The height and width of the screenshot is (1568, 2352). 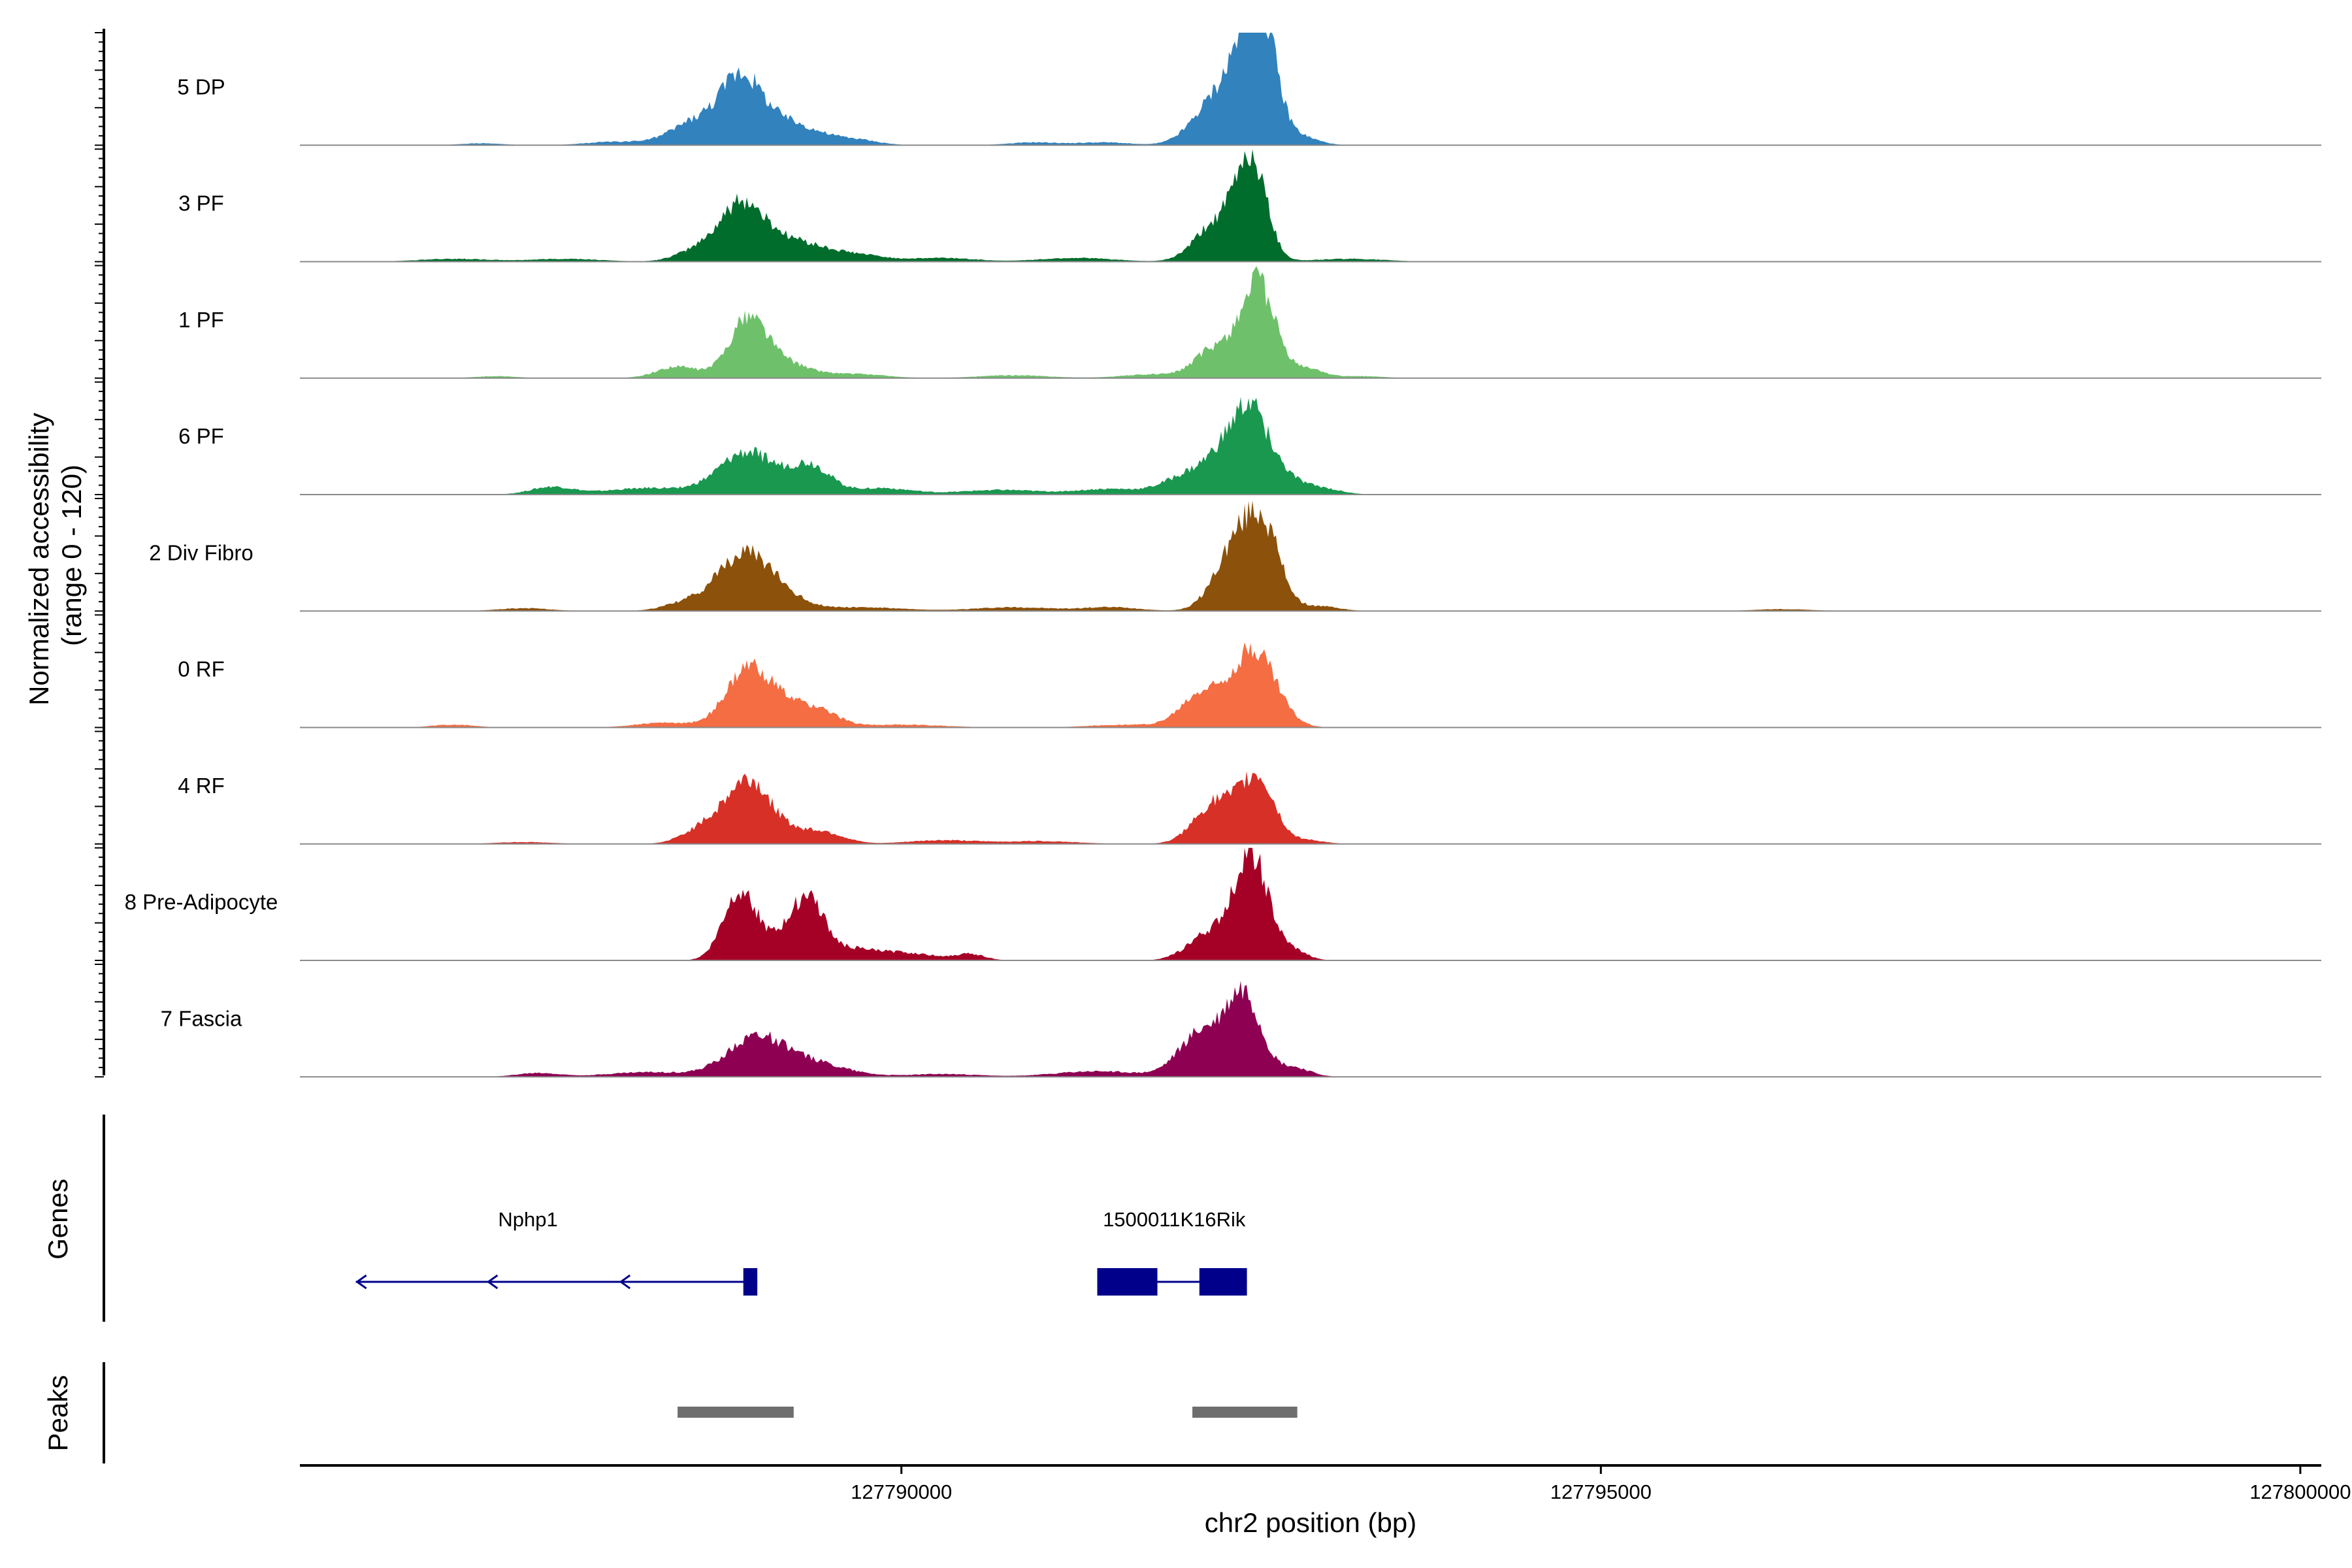 What do you see at coordinates (71, 555) in the screenshot?
I see `y-axis-title-line-2: (range 0 - 120)` at bounding box center [71, 555].